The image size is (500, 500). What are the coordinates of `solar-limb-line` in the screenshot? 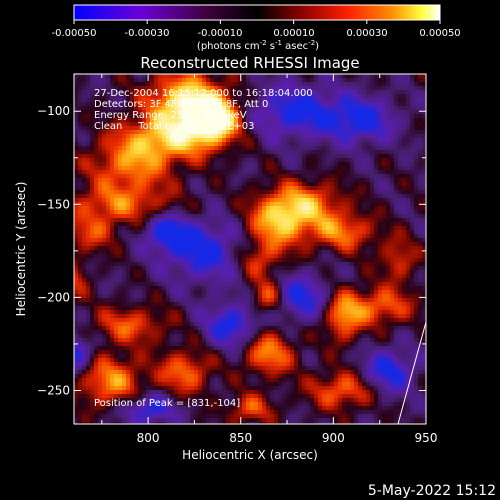 It's located at (412, 373).